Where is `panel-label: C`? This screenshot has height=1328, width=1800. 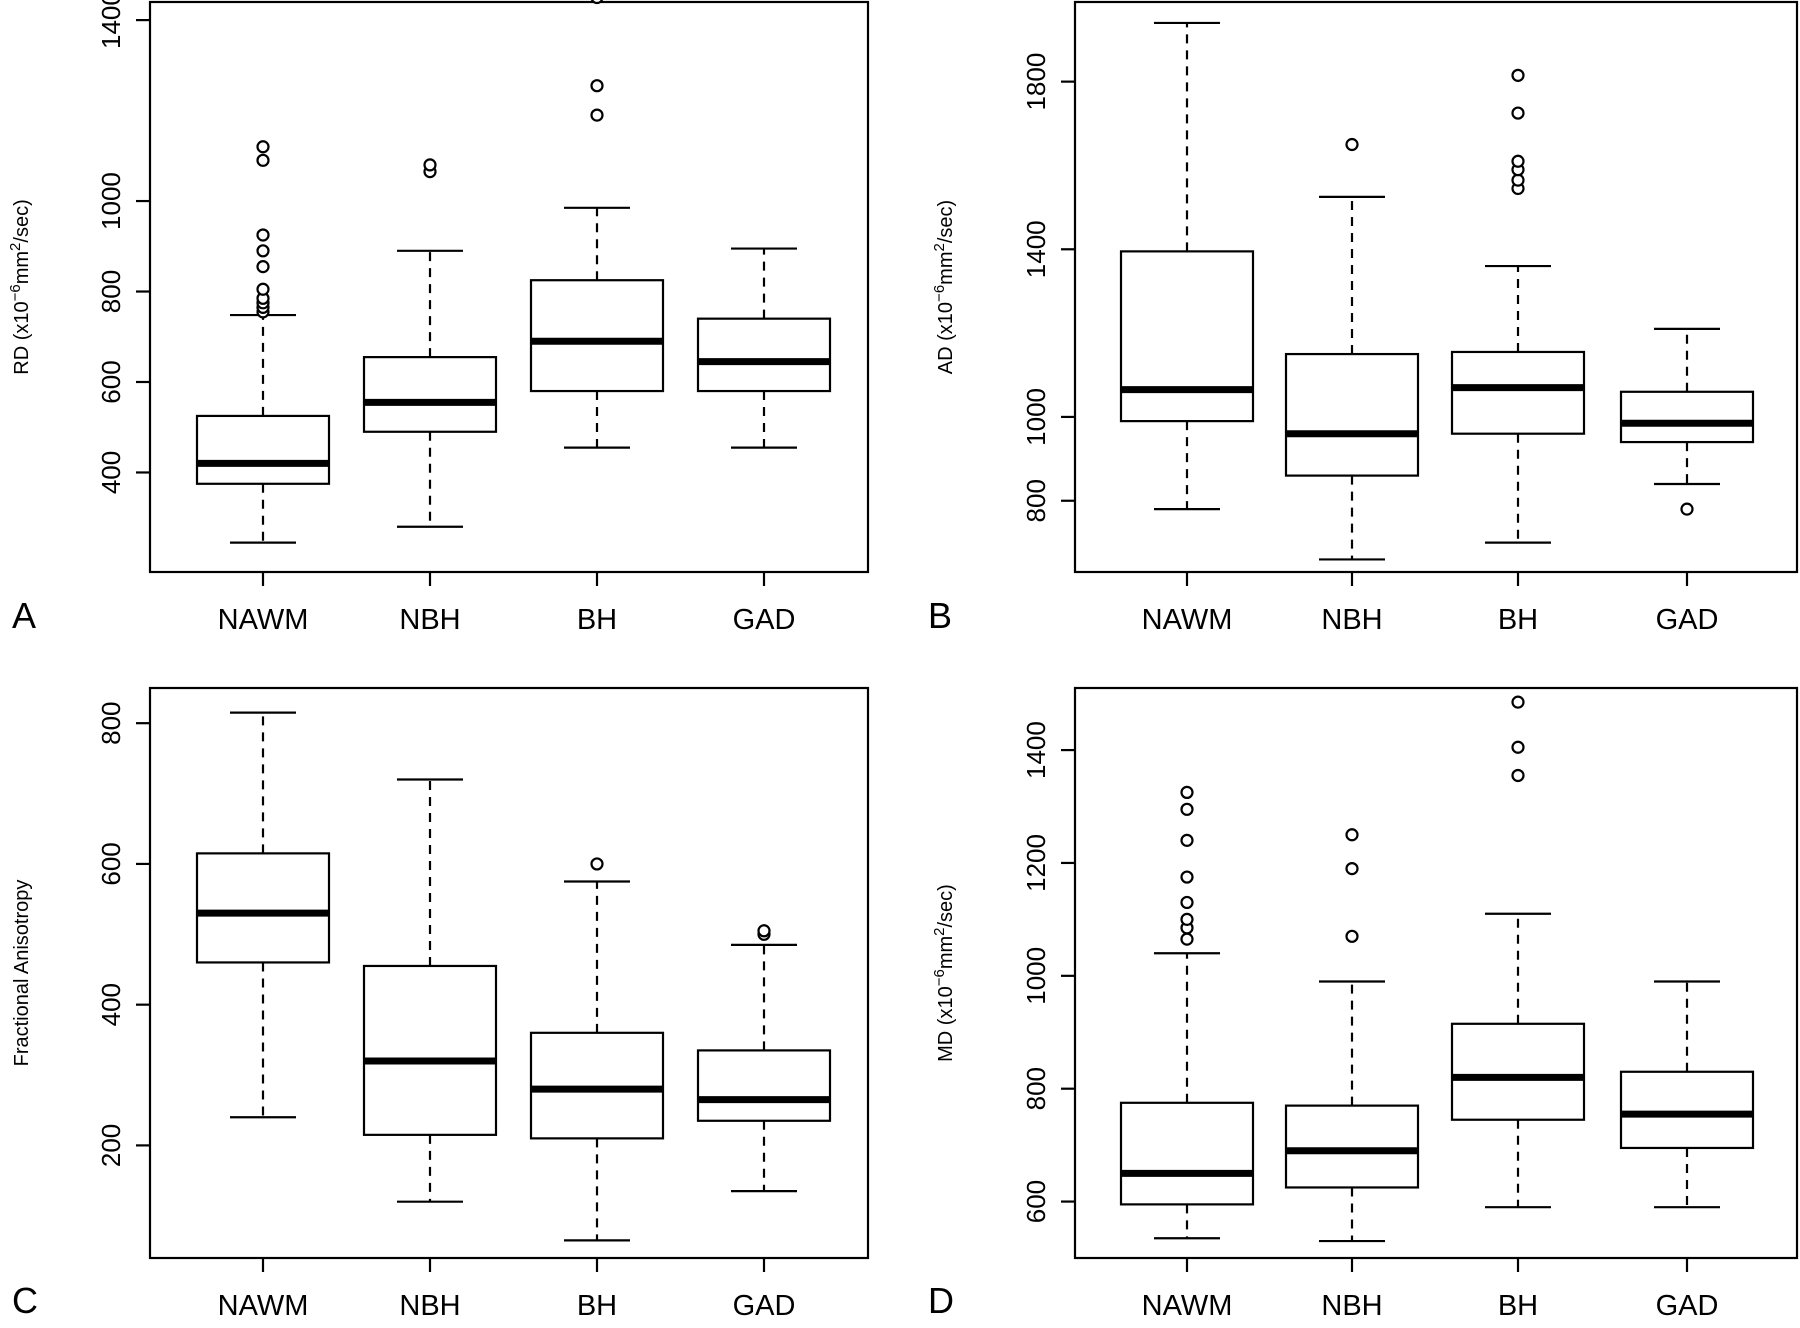
panel-label: C is located at coordinates (25, 1300).